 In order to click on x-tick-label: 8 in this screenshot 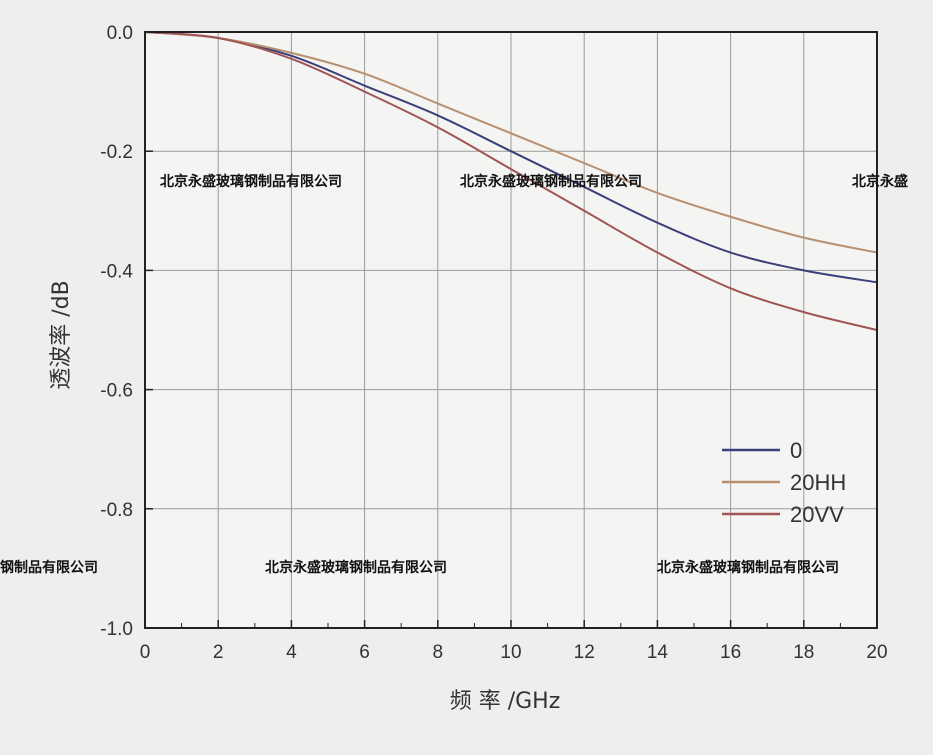, I will do `click(438, 652)`.